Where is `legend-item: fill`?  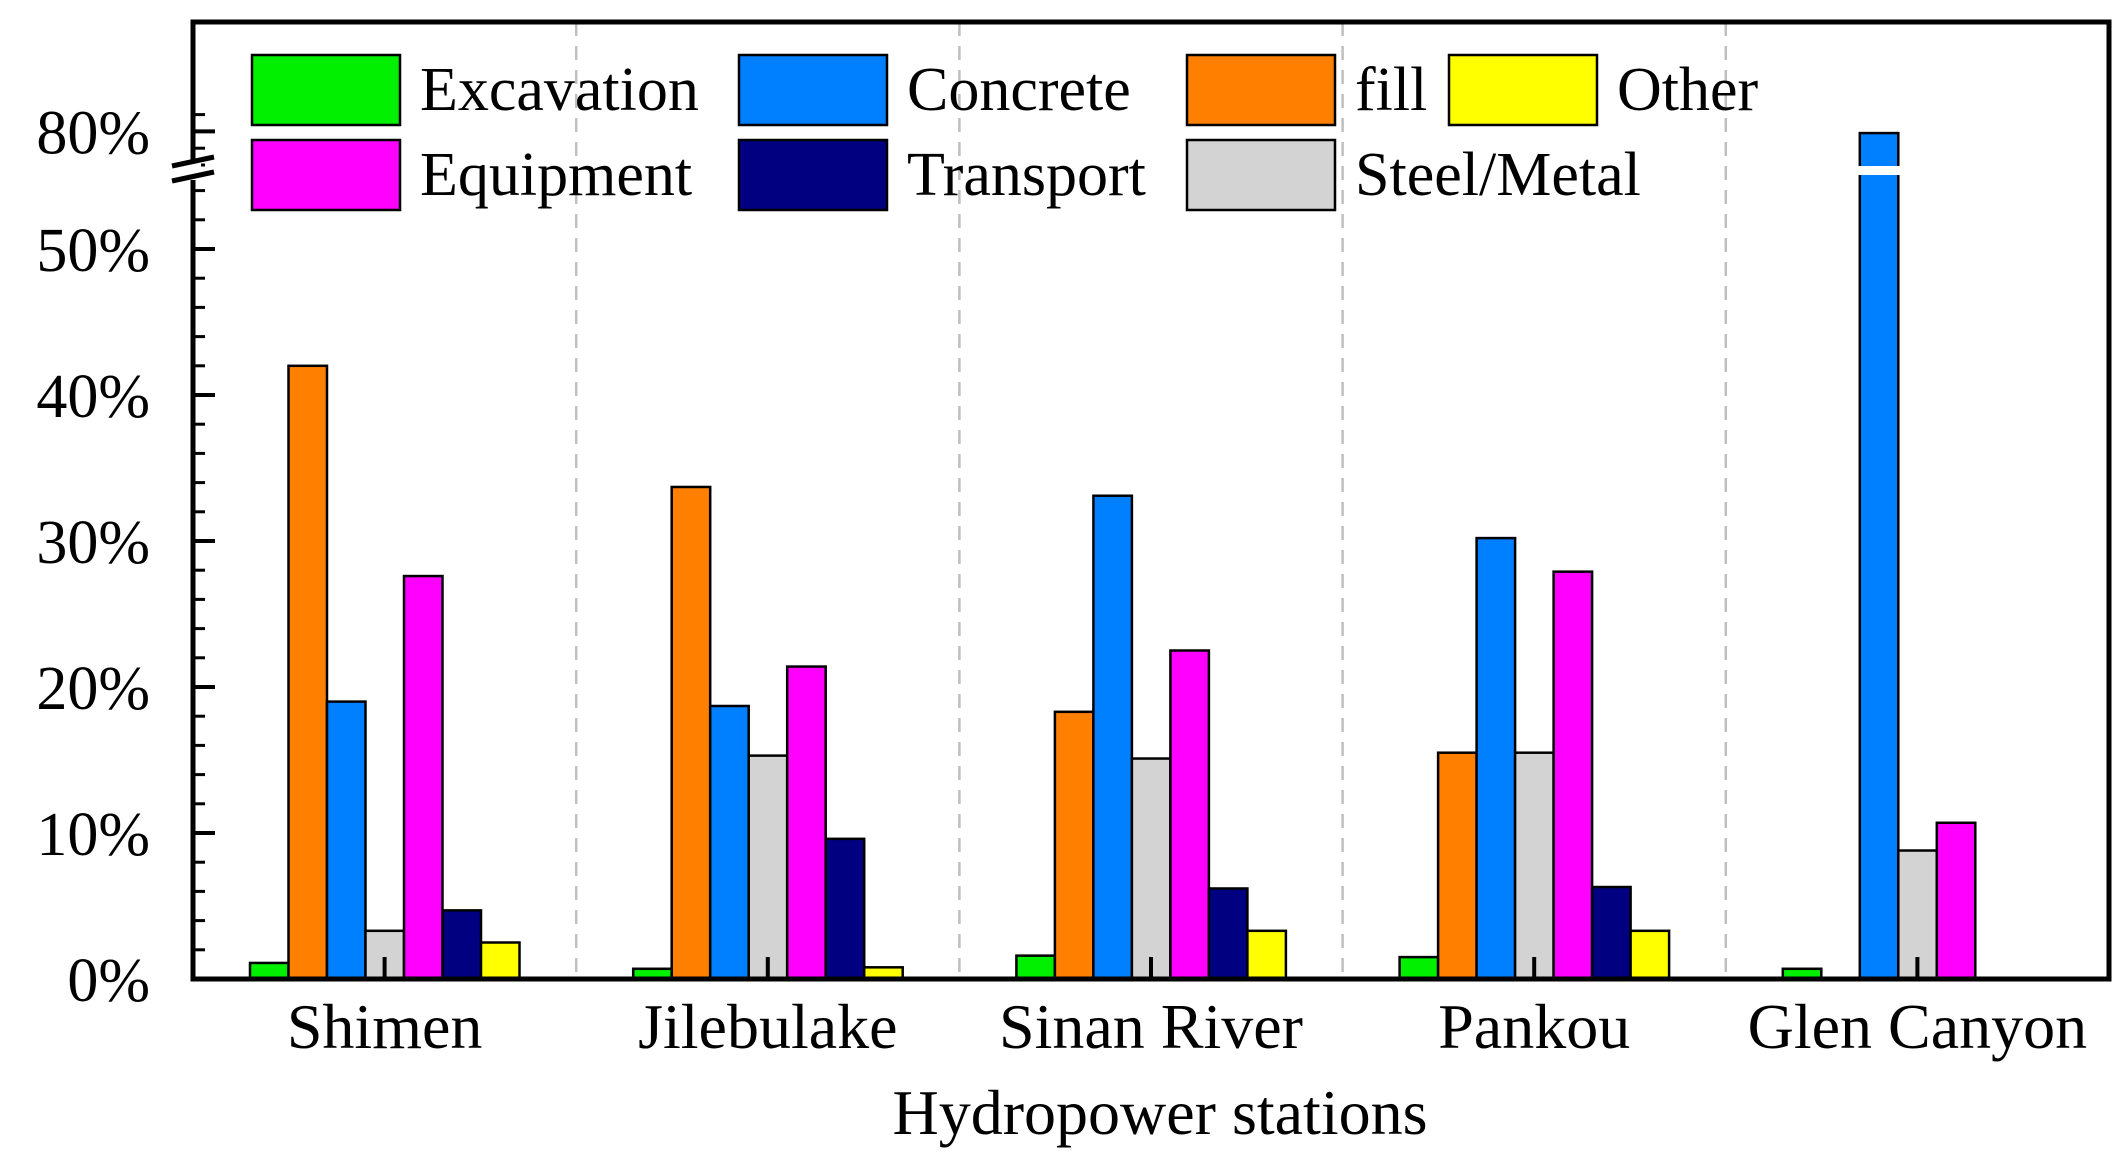
legend-item: fill is located at coordinates (1306, 90).